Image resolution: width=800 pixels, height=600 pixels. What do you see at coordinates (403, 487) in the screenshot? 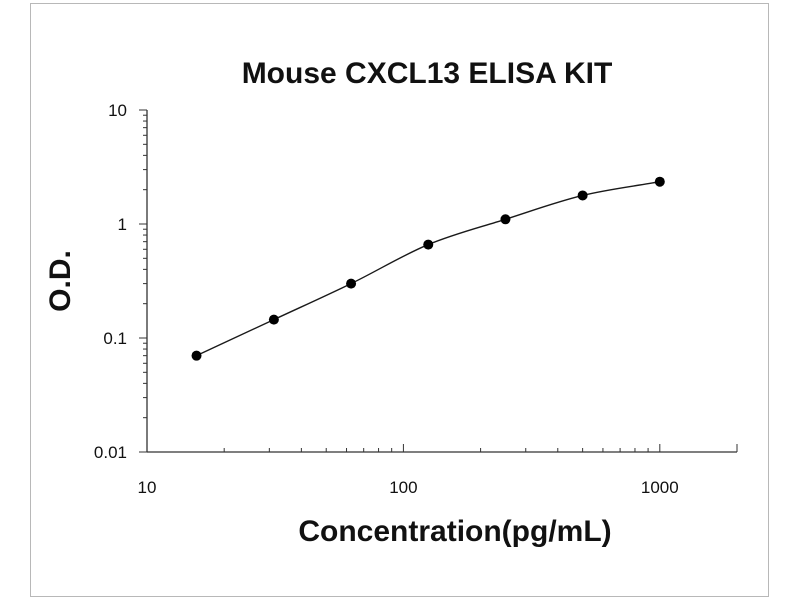
I see `x-tick-label: 100` at bounding box center [403, 487].